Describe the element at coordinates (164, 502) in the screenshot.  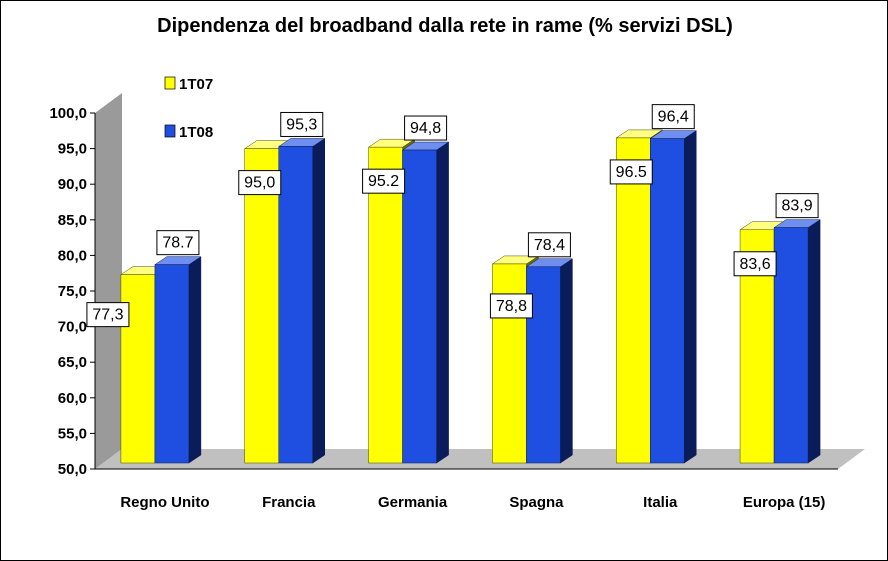
I see `x-category-label: Regno Unito` at that location.